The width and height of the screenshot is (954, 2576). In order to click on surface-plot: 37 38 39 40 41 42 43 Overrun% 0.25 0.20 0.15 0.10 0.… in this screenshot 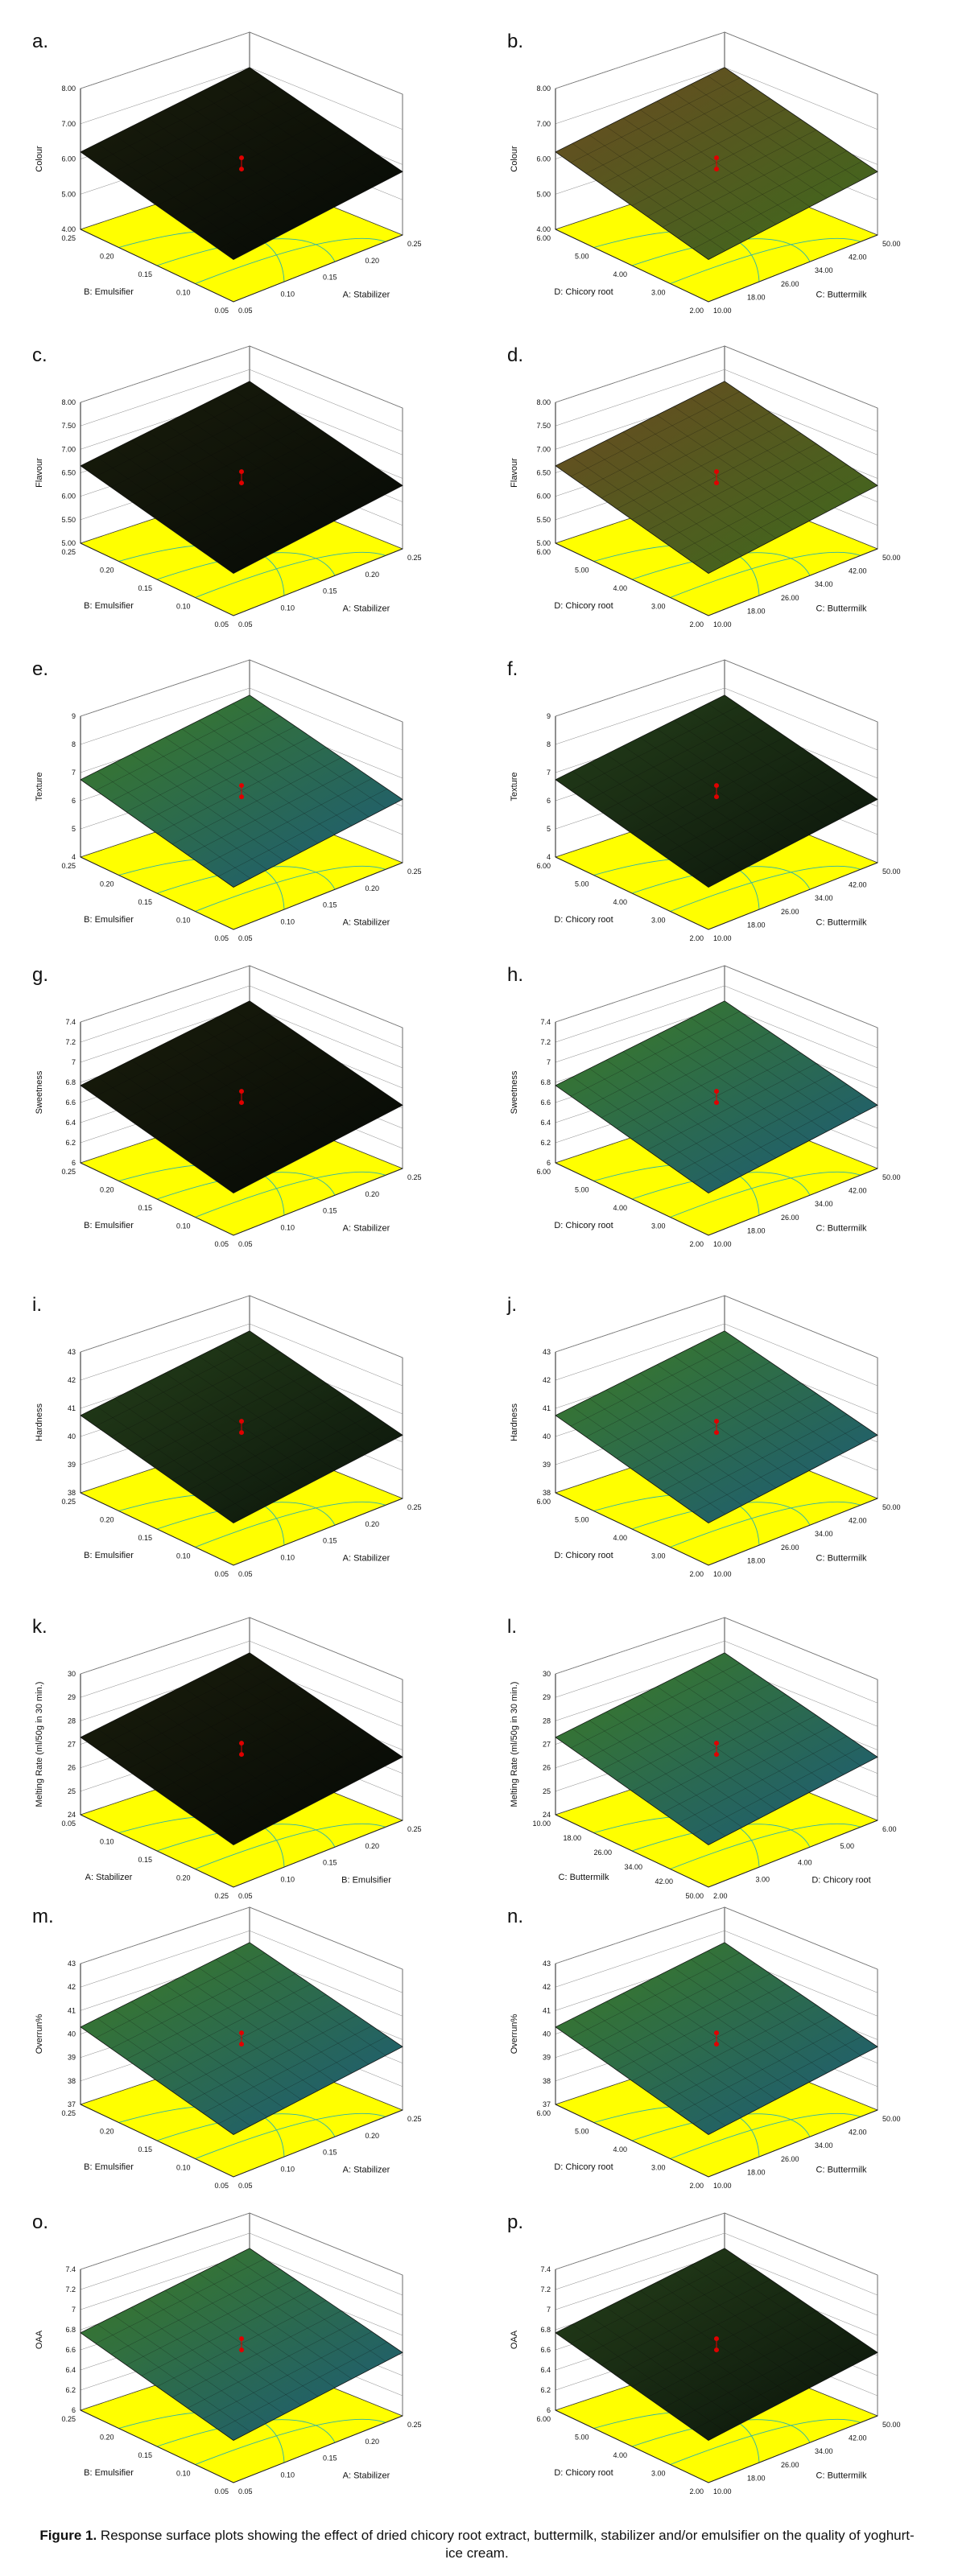, I will do `click(228, 2048)`.